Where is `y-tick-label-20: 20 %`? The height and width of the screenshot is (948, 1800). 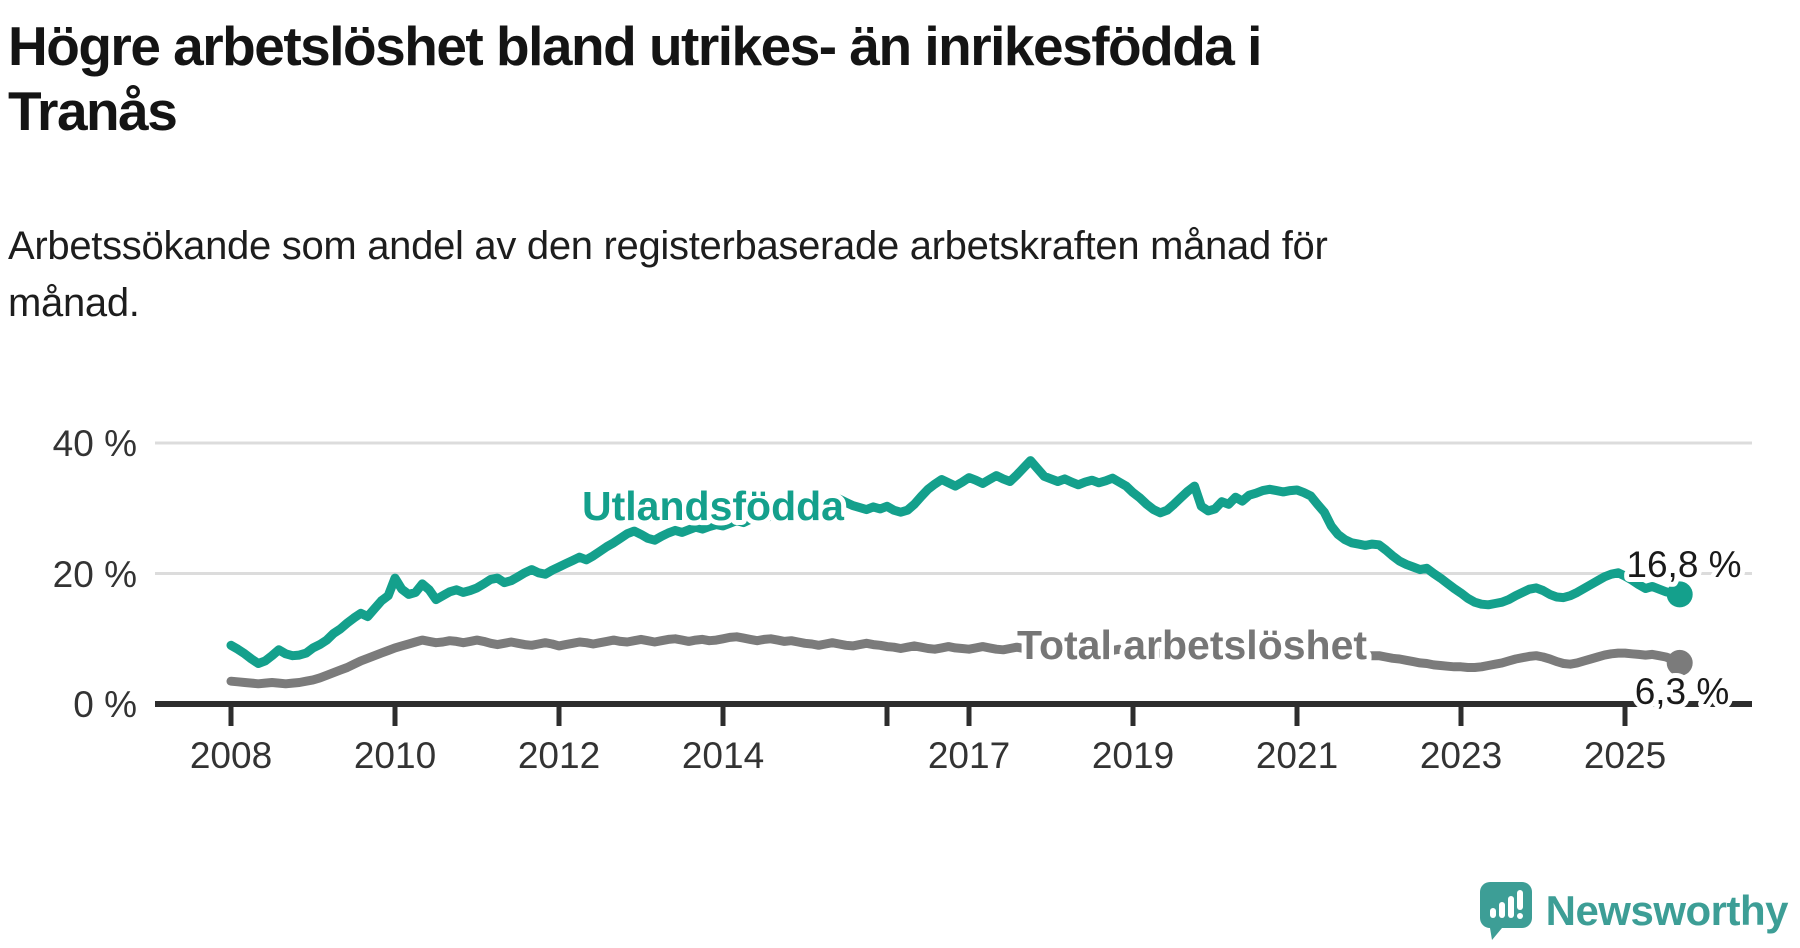 y-tick-label-20: 20 % is located at coordinates (95, 574).